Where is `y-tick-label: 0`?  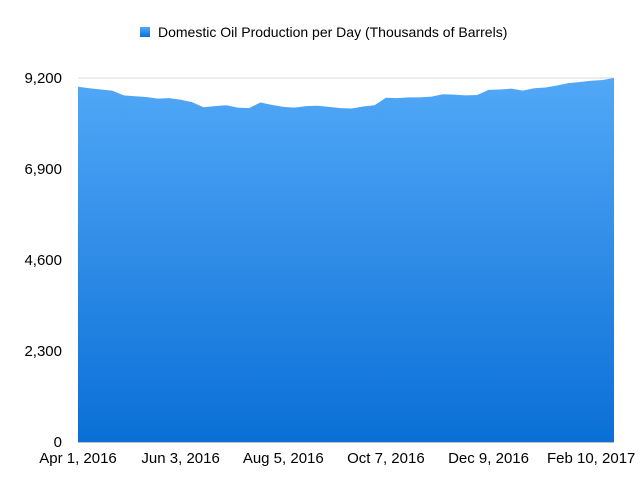 y-tick-label: 0 is located at coordinates (58, 442).